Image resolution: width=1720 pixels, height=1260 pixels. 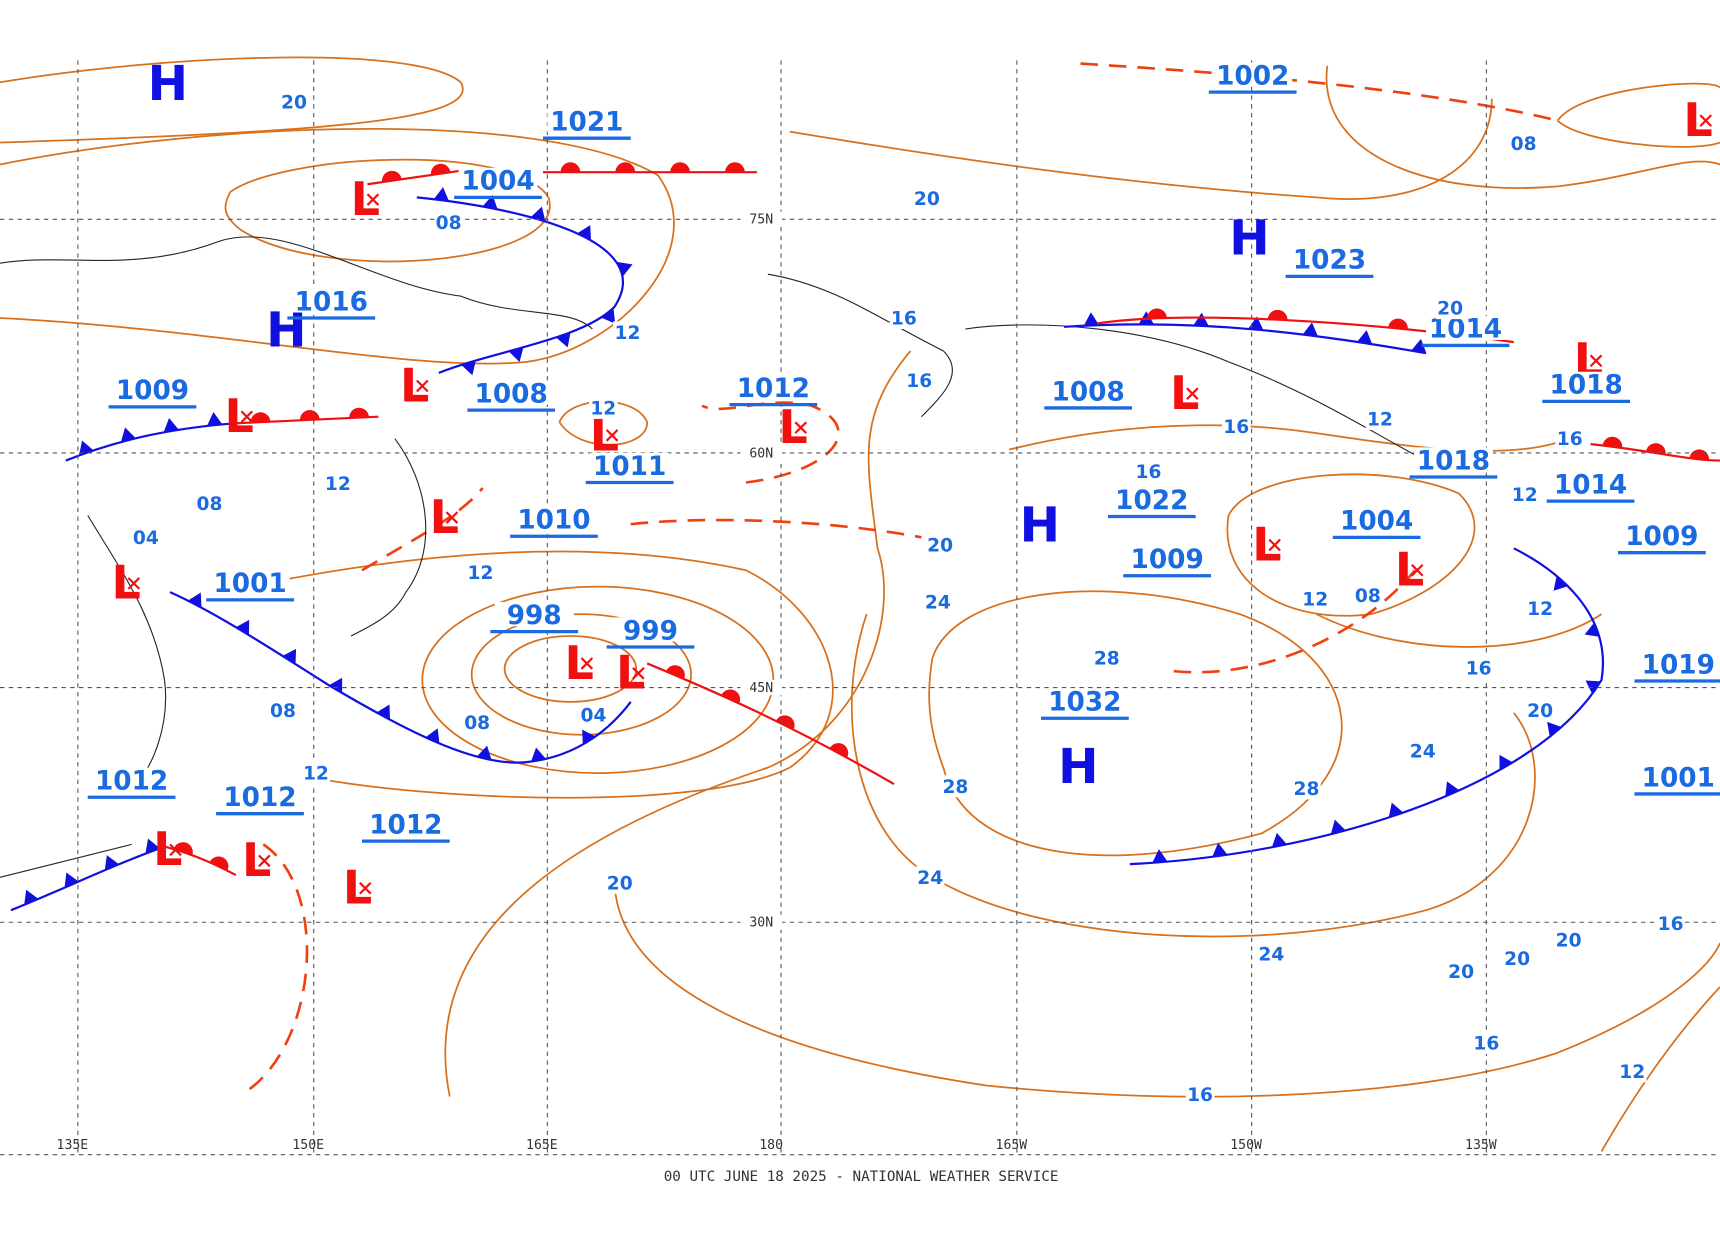 What do you see at coordinates (1590, 485) in the screenshot?
I see `center-pressure: 1014` at bounding box center [1590, 485].